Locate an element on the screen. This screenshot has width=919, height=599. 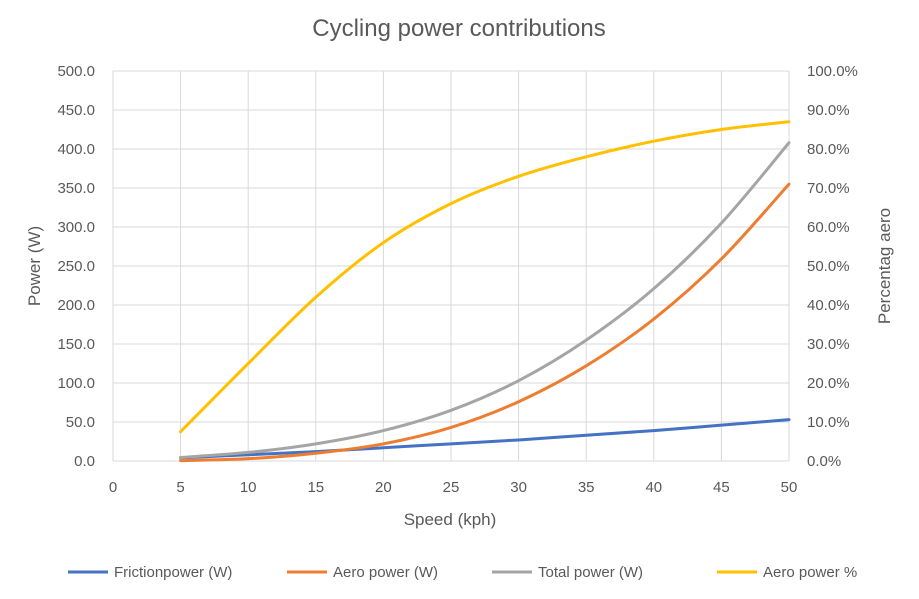
y-tick-label: 250.0 is located at coordinates (76, 266).